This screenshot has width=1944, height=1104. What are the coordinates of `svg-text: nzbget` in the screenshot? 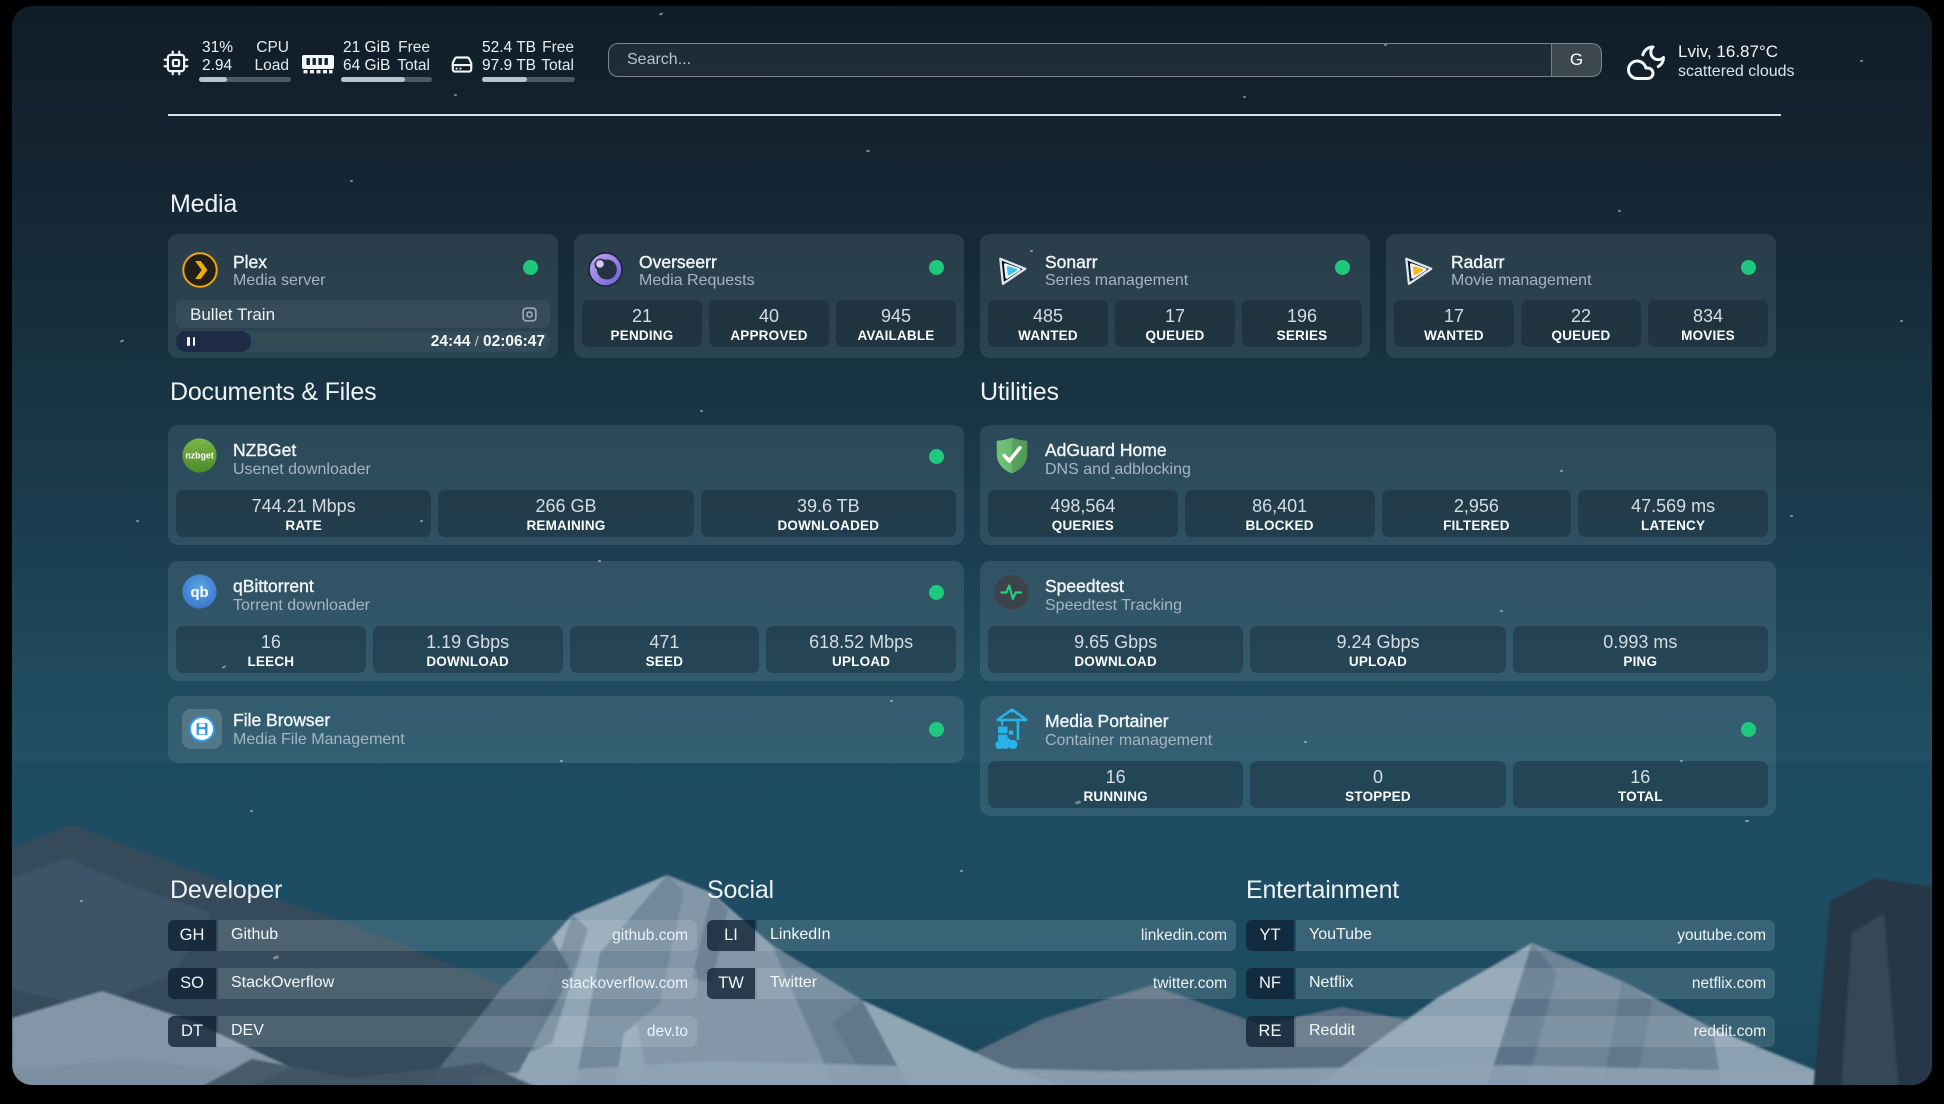 It's located at (199, 456).